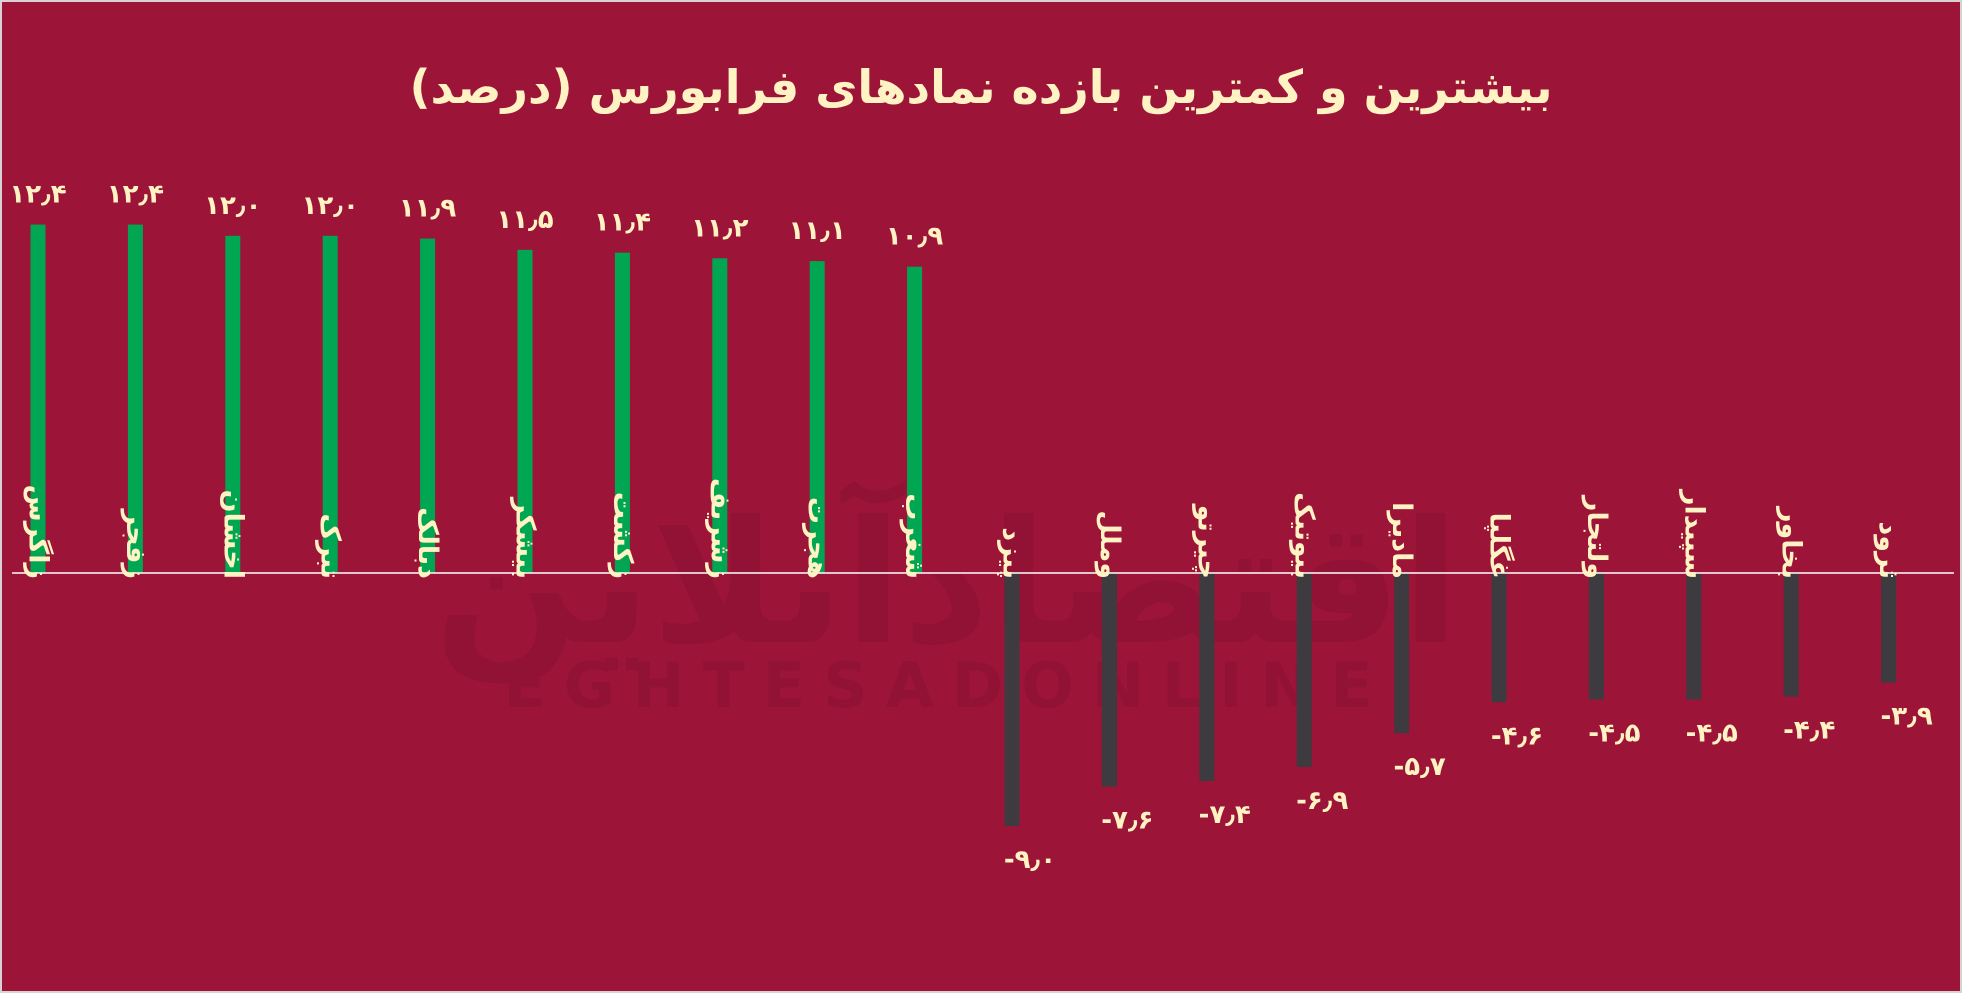 The width and height of the screenshot is (1962, 993). What do you see at coordinates (1614, 733) in the screenshot?
I see `value-label-17: -۴٫۵` at bounding box center [1614, 733].